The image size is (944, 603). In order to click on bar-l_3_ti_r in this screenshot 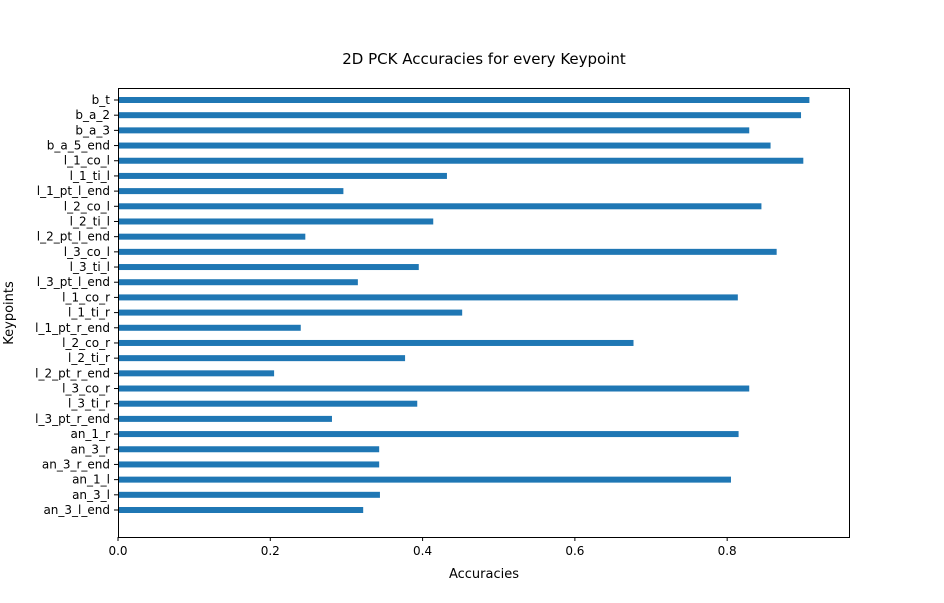, I will do `click(268, 403)`.